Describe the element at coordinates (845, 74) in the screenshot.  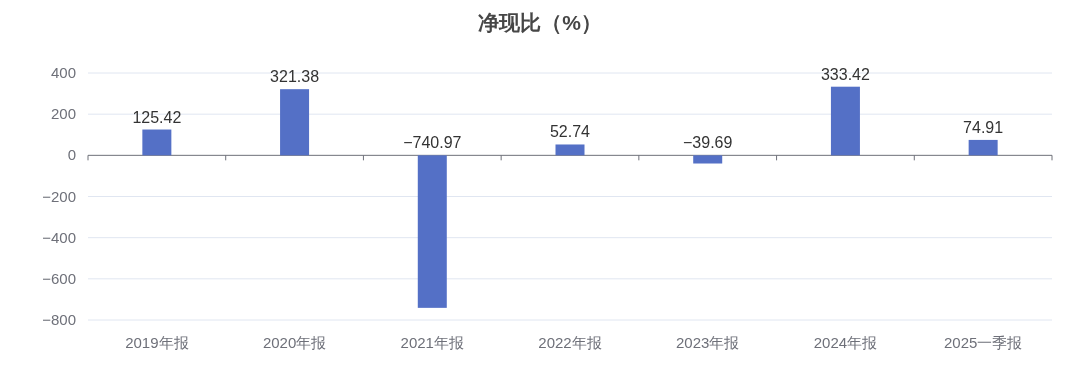
I see `data-label: 333.42` at that location.